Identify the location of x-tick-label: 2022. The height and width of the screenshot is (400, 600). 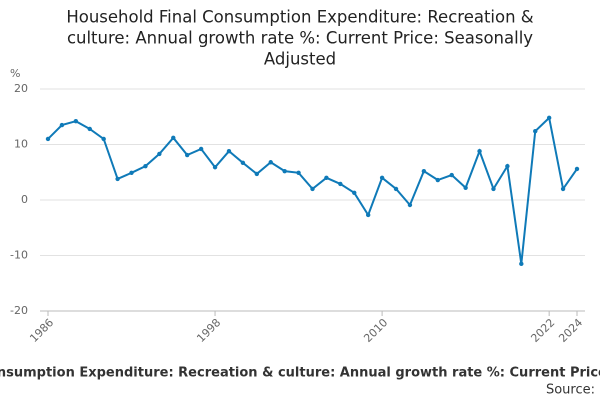
(542, 330).